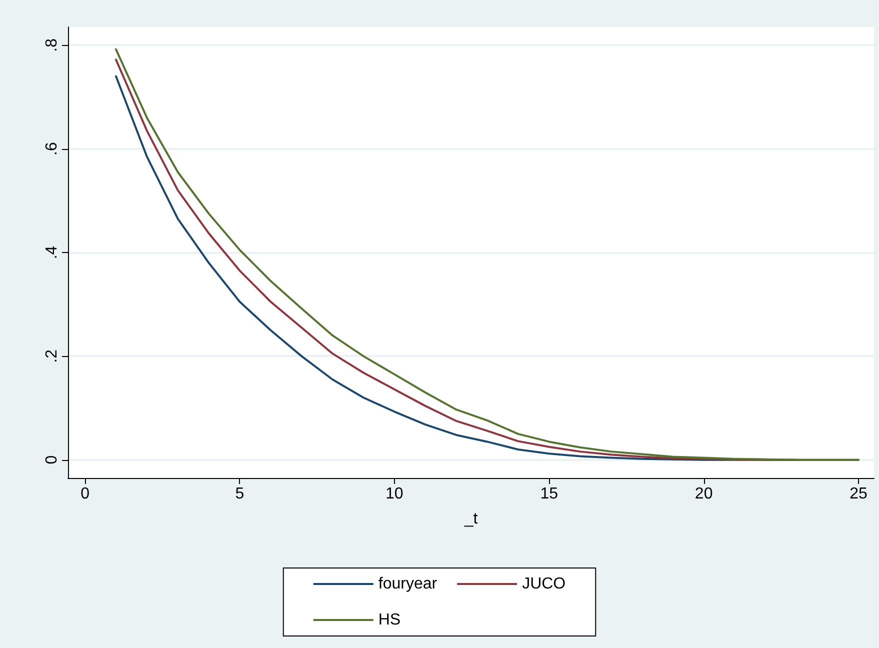 This screenshot has width=879, height=648. Describe the element at coordinates (395, 494) in the screenshot. I see `x-tick-label: 10` at that location.